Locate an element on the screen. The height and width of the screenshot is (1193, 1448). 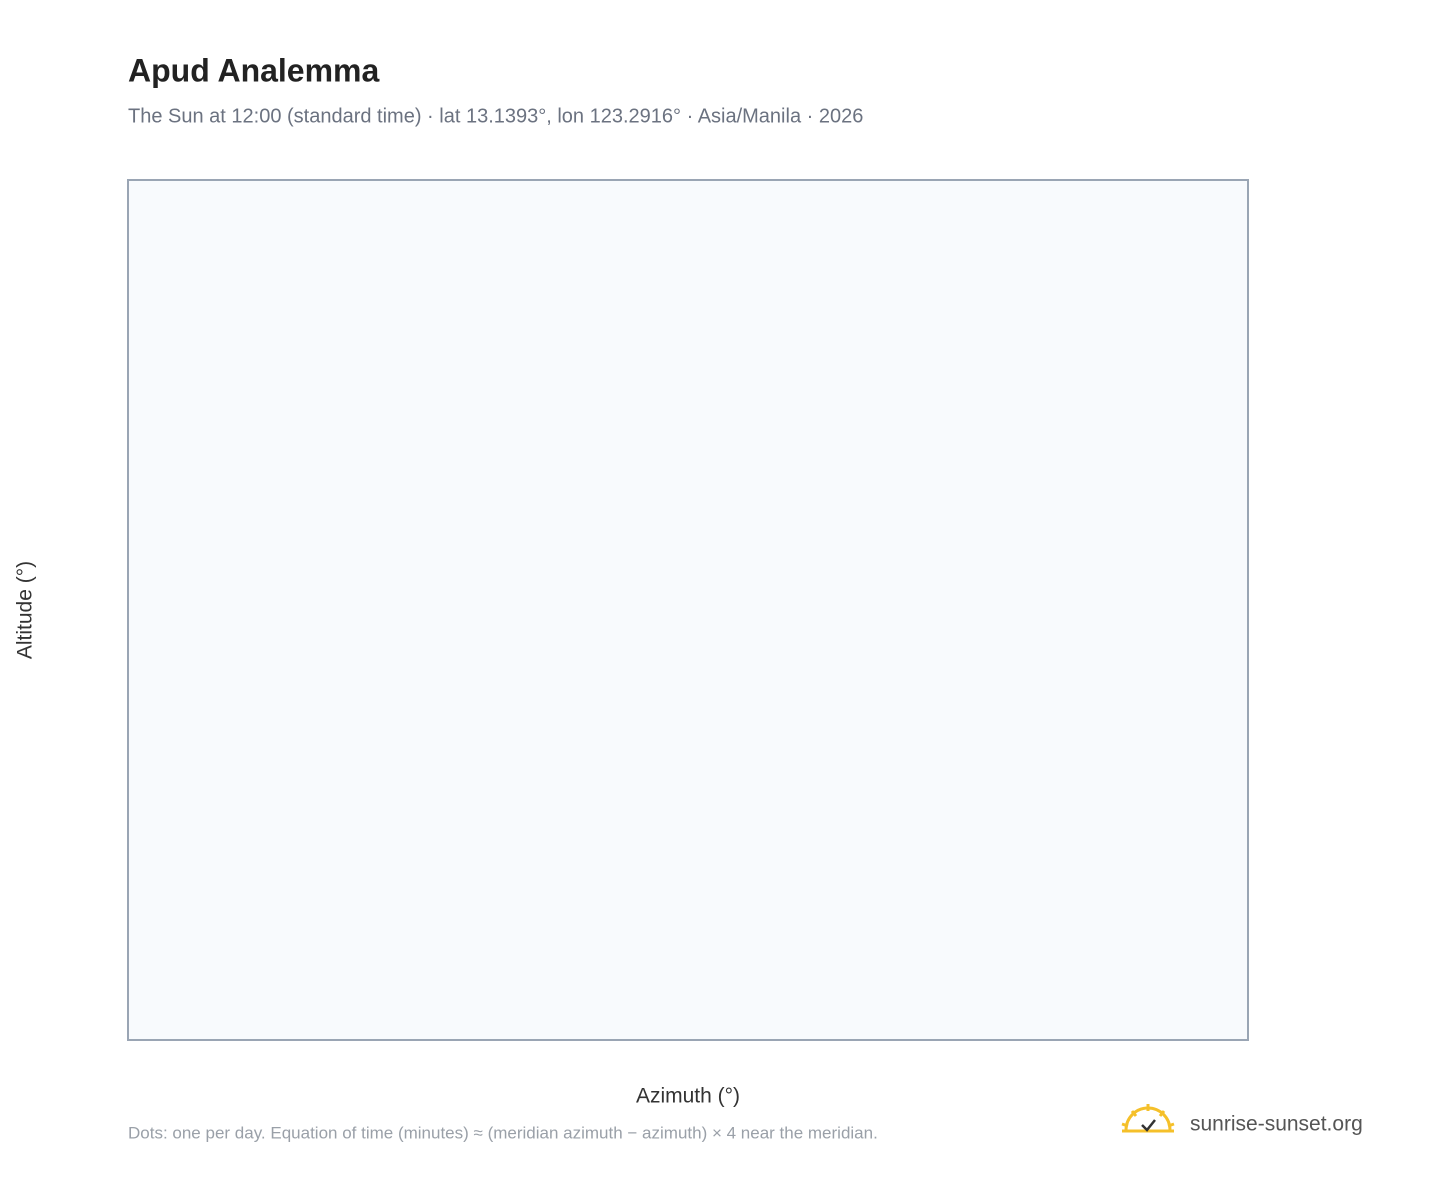
chart-title: Apud Analemma is located at coordinates (254, 70).